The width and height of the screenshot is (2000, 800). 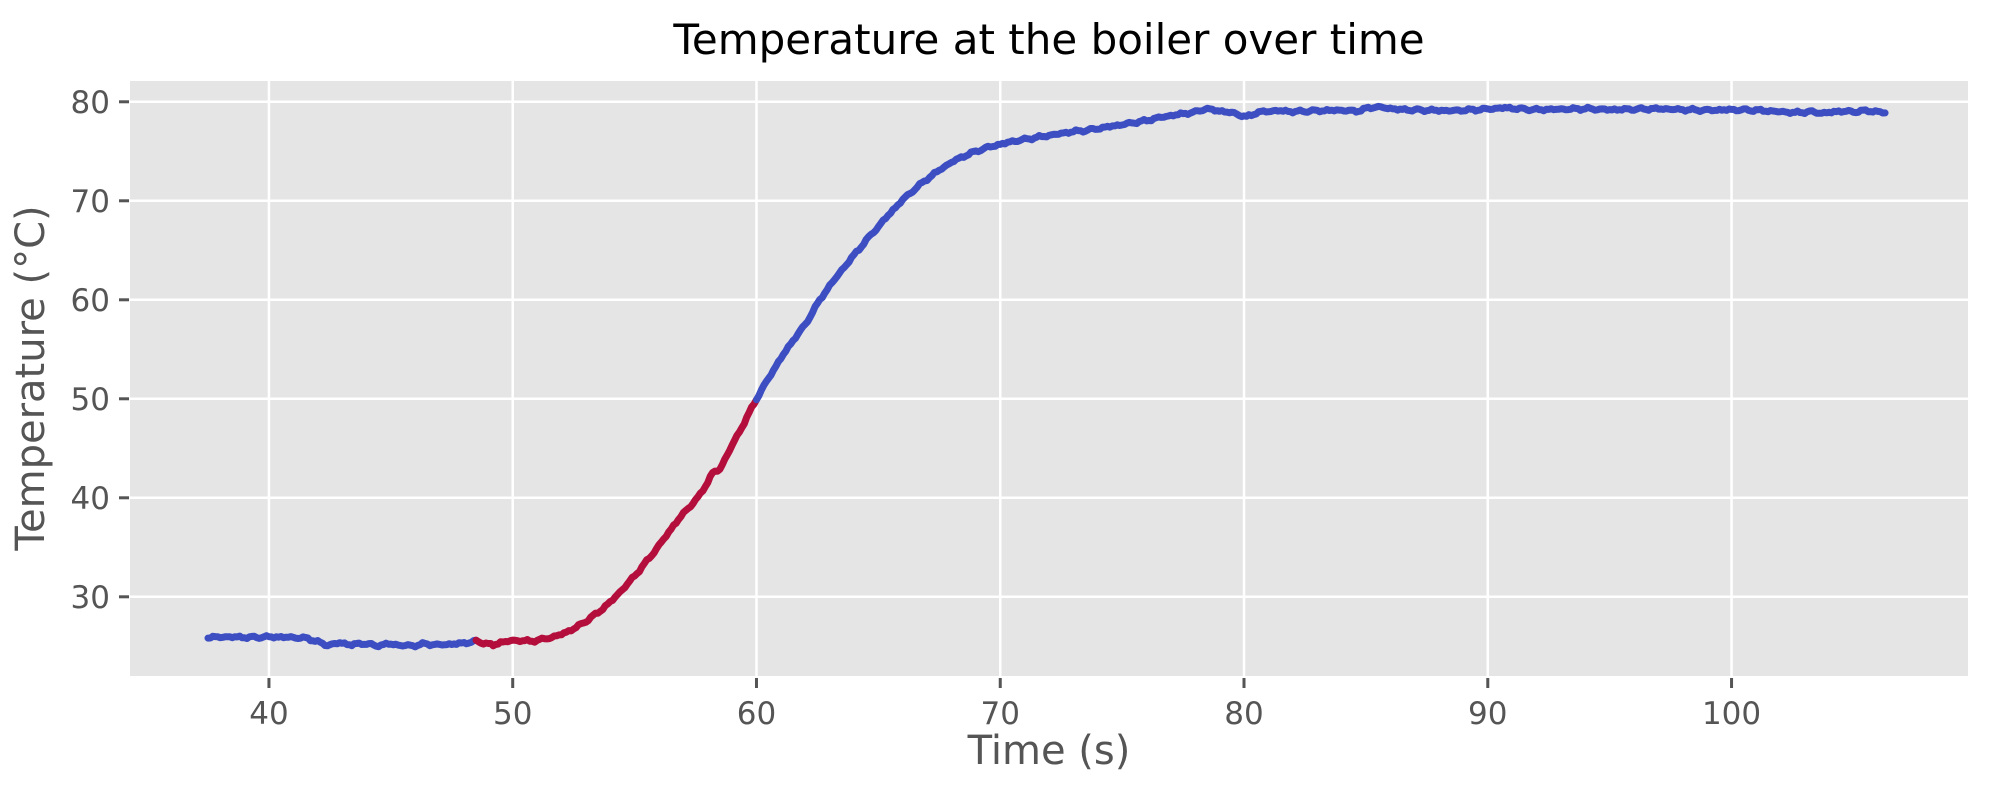 I want to click on temperature-heating-red, so click(x=616, y=523).